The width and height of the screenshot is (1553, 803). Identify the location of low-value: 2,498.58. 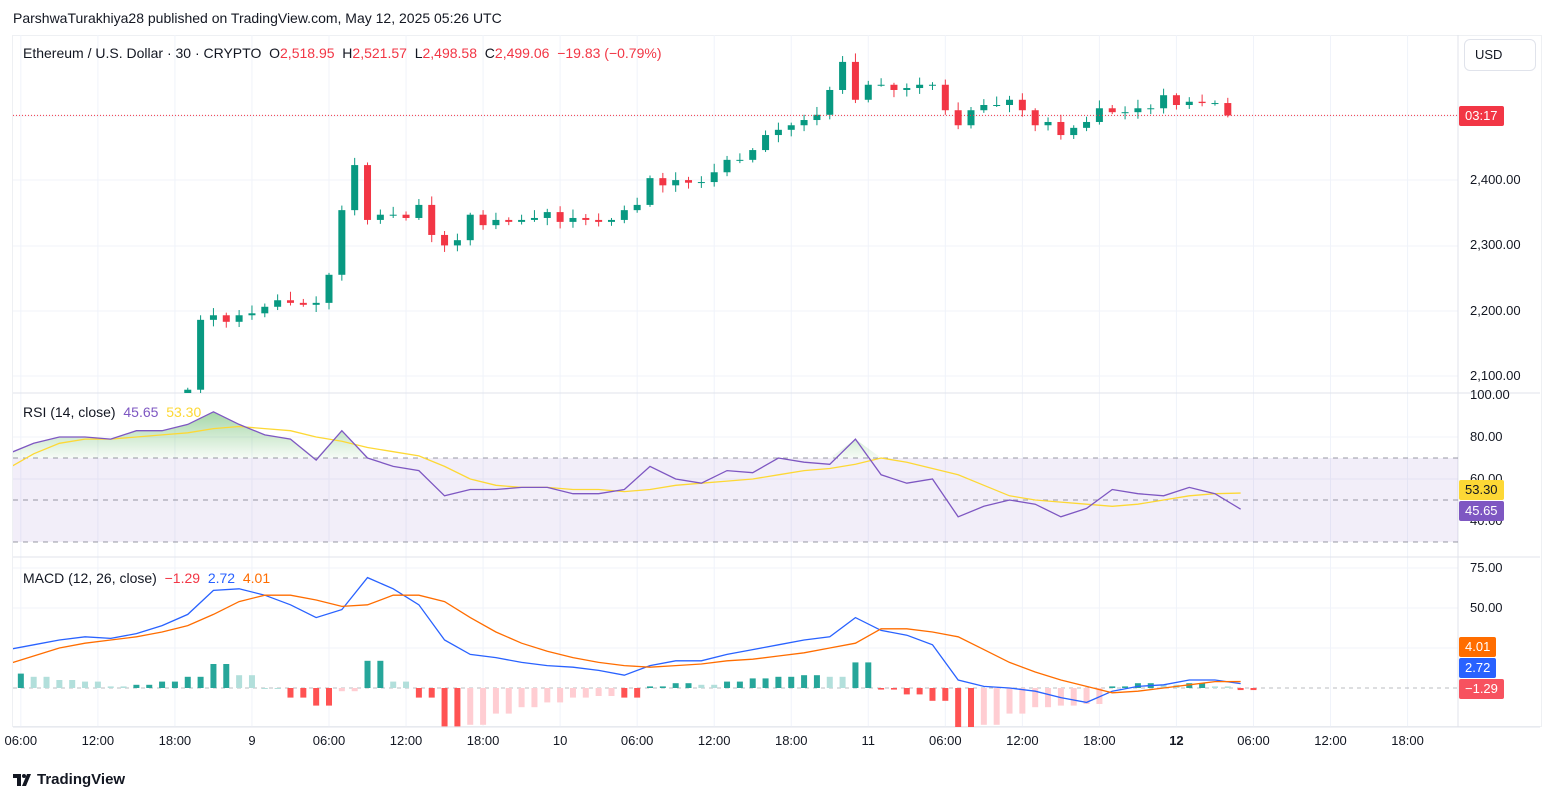
(450, 53).